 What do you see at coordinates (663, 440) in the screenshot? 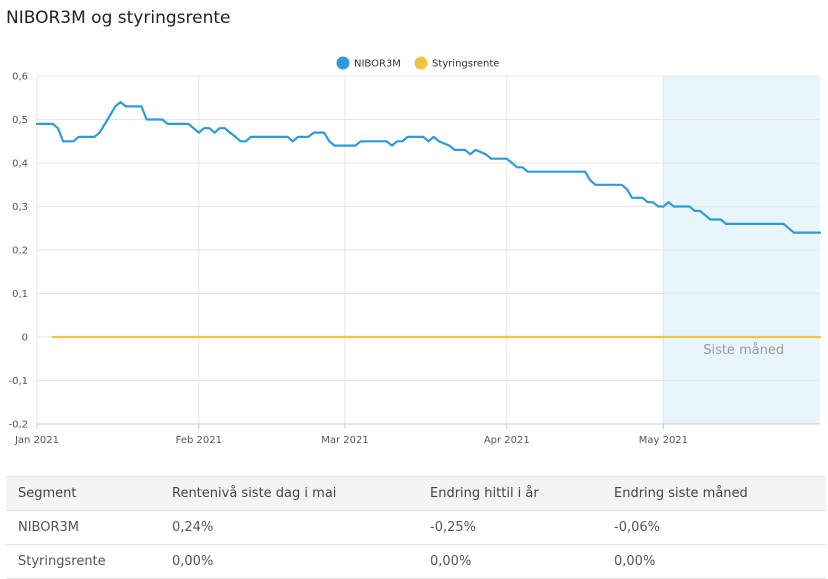
I see `x-tick-label: May 2021` at bounding box center [663, 440].